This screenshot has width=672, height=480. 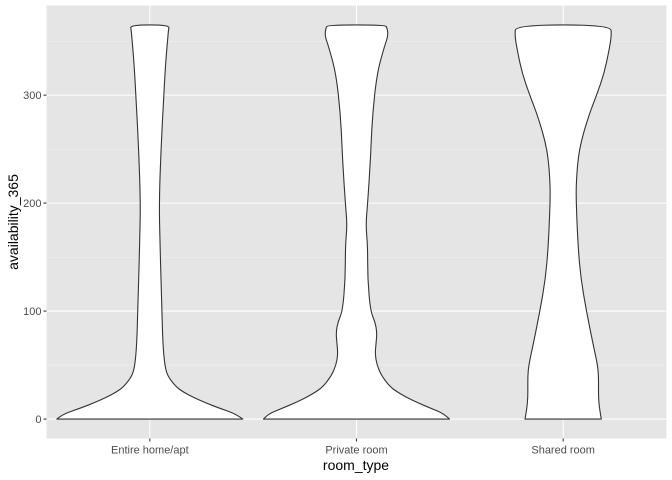 I want to click on y-tick-label: 200, so click(x=32, y=204).